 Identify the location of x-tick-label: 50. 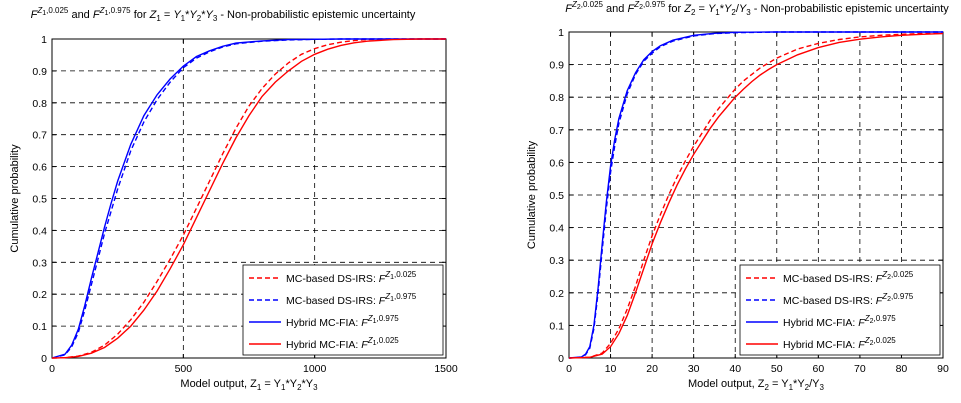
(777, 369).